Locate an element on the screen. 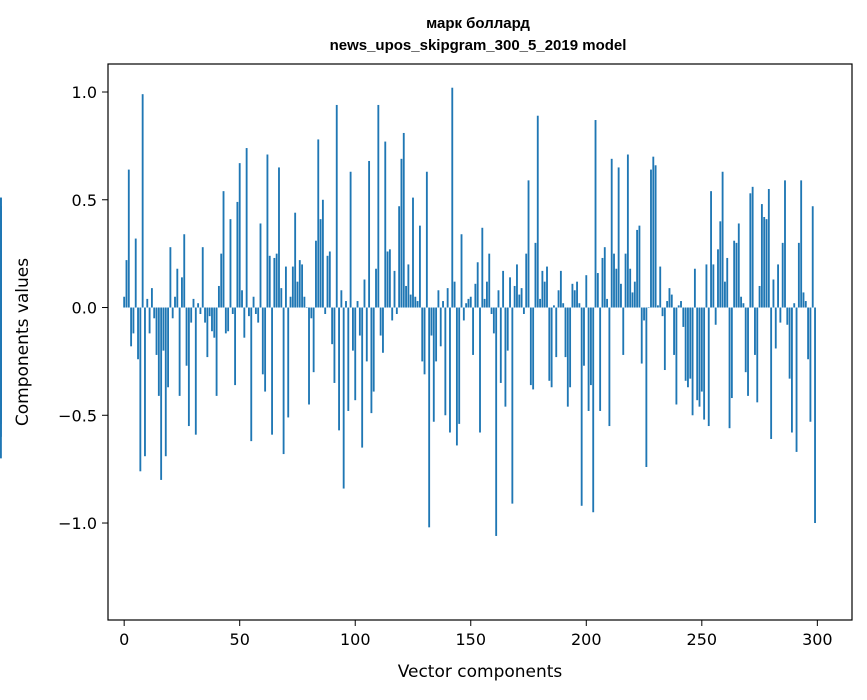 Image resolution: width=867 pixels, height=700 pixels. y-axis-label: Components values is located at coordinates (23, 342).